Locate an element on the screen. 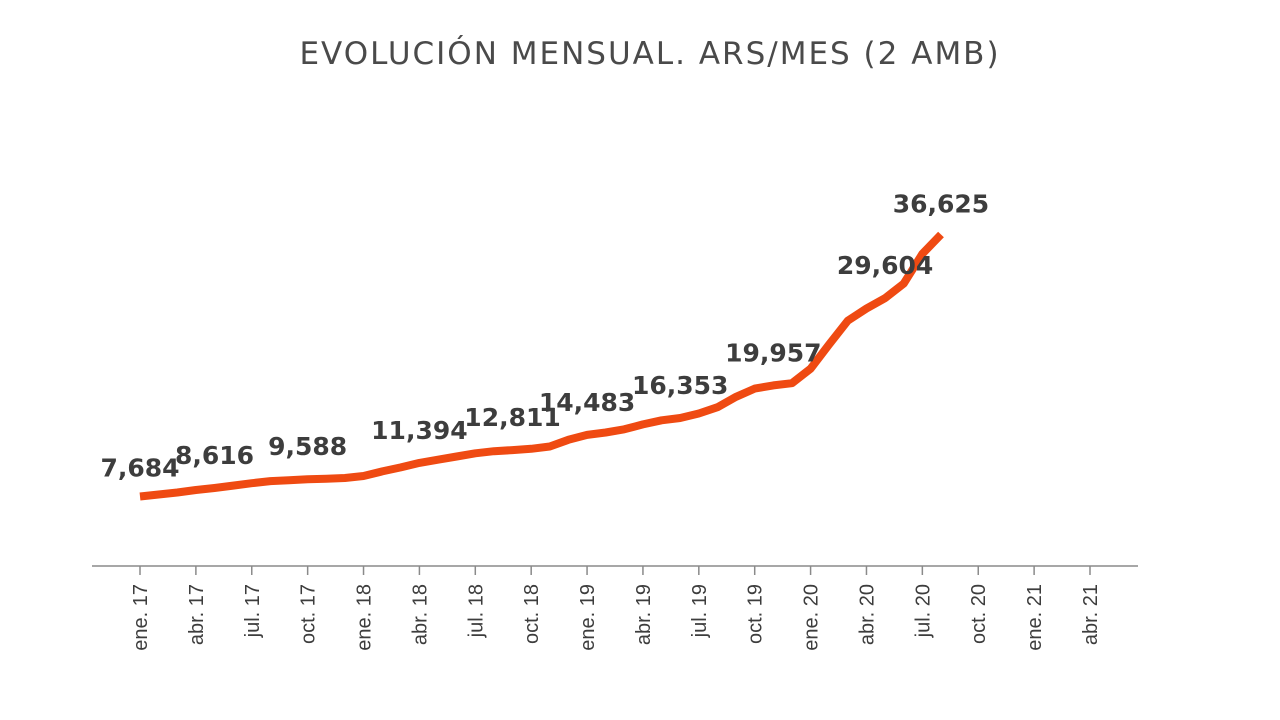 This screenshot has width=1280, height=720. x-tick-label: abr. 21 is located at coordinates (1091, 614).